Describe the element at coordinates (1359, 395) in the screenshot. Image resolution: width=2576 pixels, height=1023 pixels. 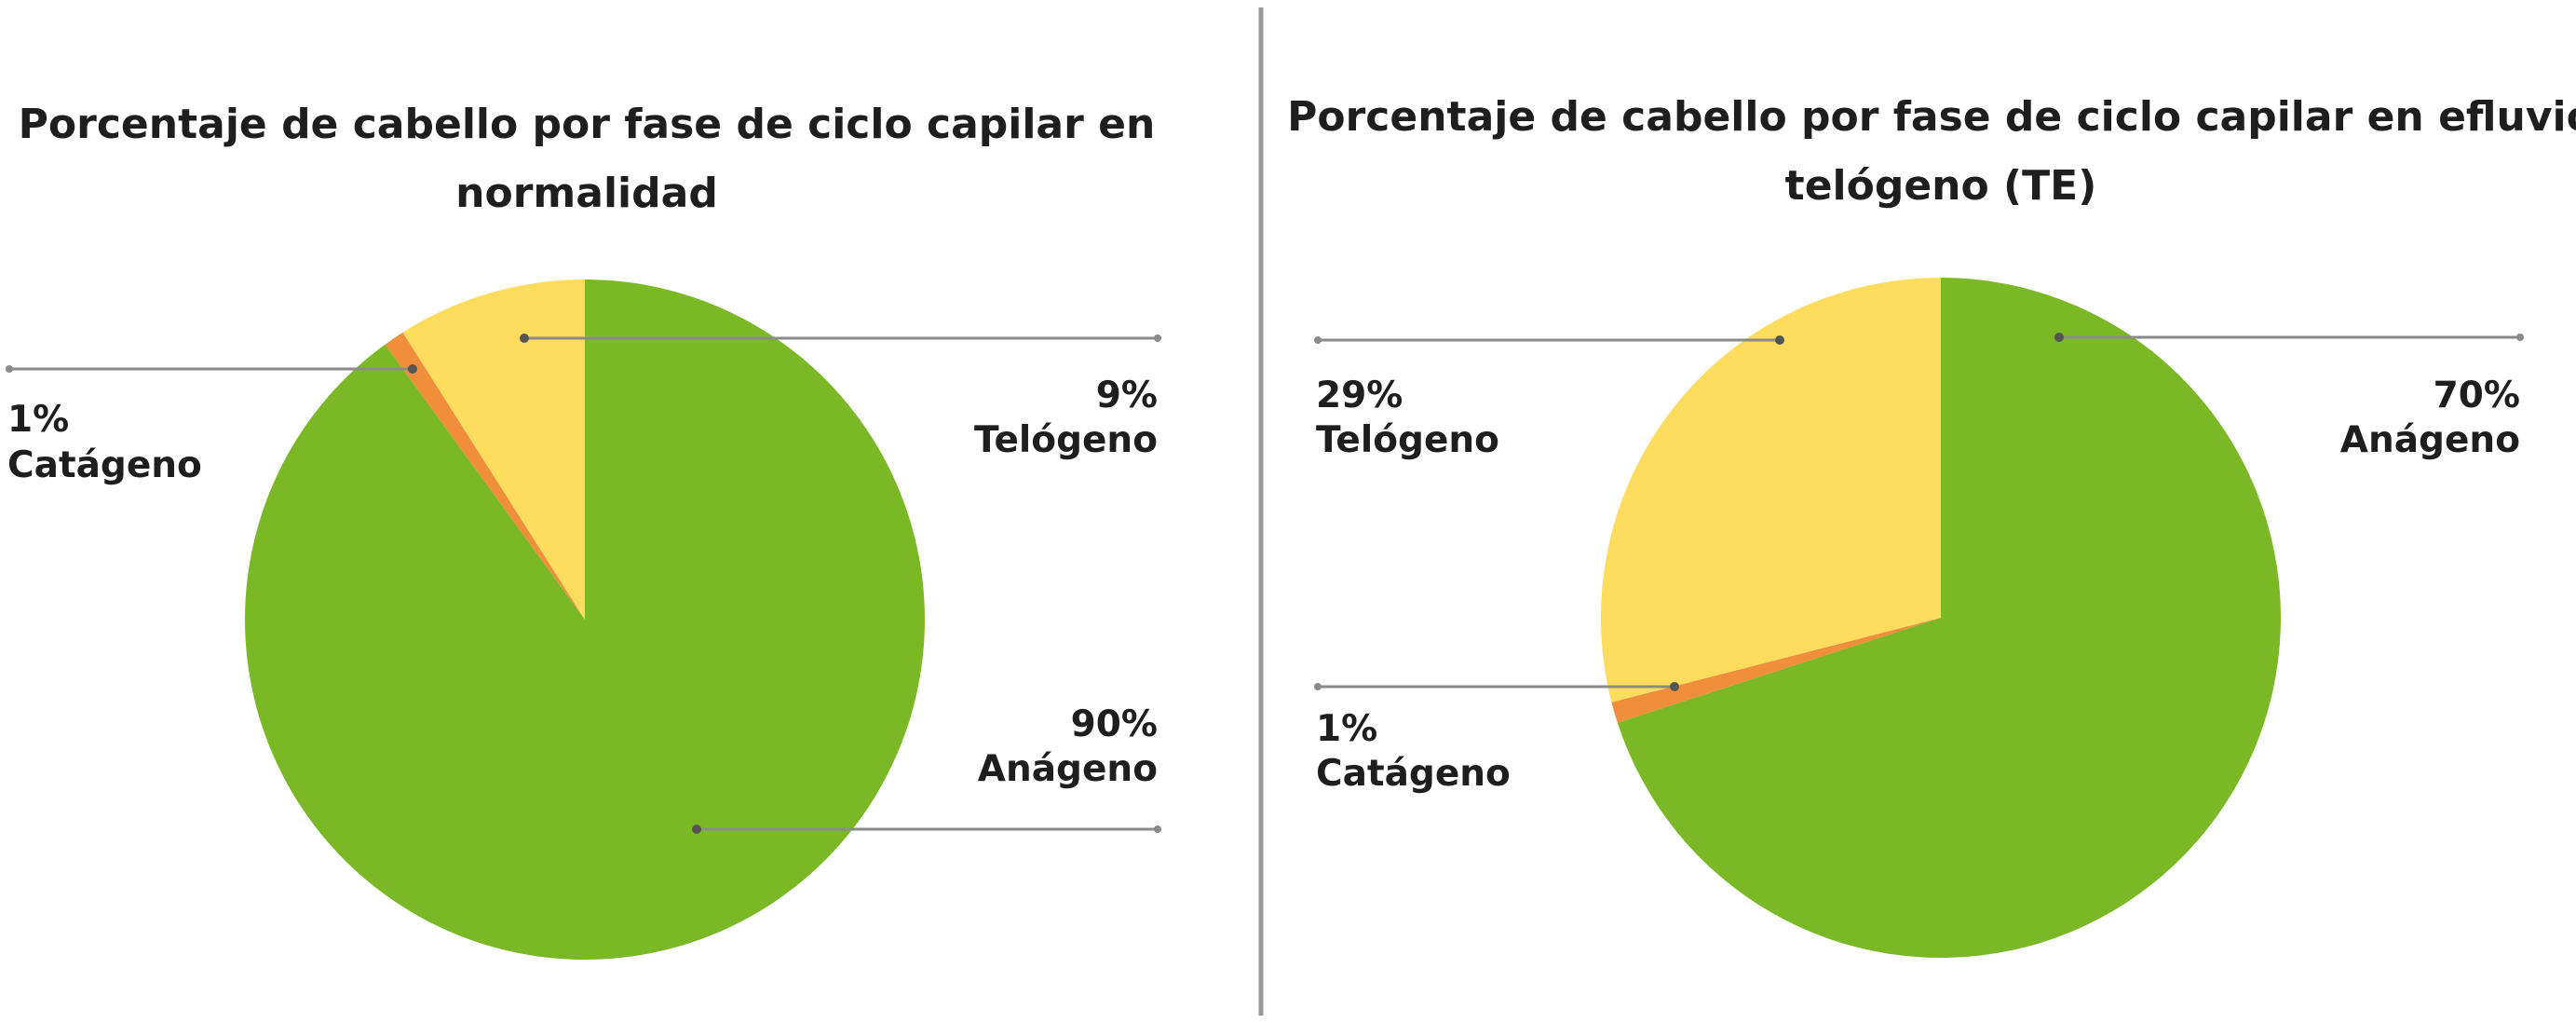
I see `chart-te-telogen-percent: 29%` at that location.